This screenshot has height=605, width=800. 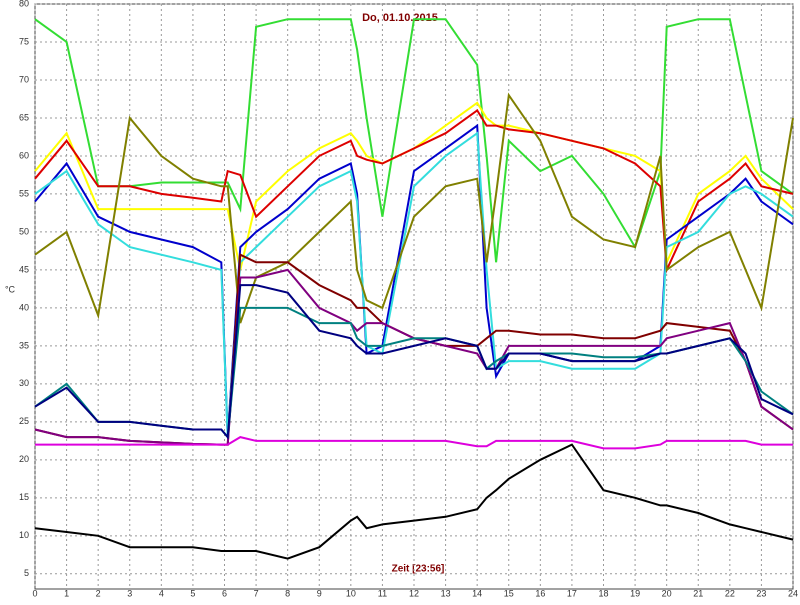 I want to click on x-tick-label: 20, so click(x=667, y=593).